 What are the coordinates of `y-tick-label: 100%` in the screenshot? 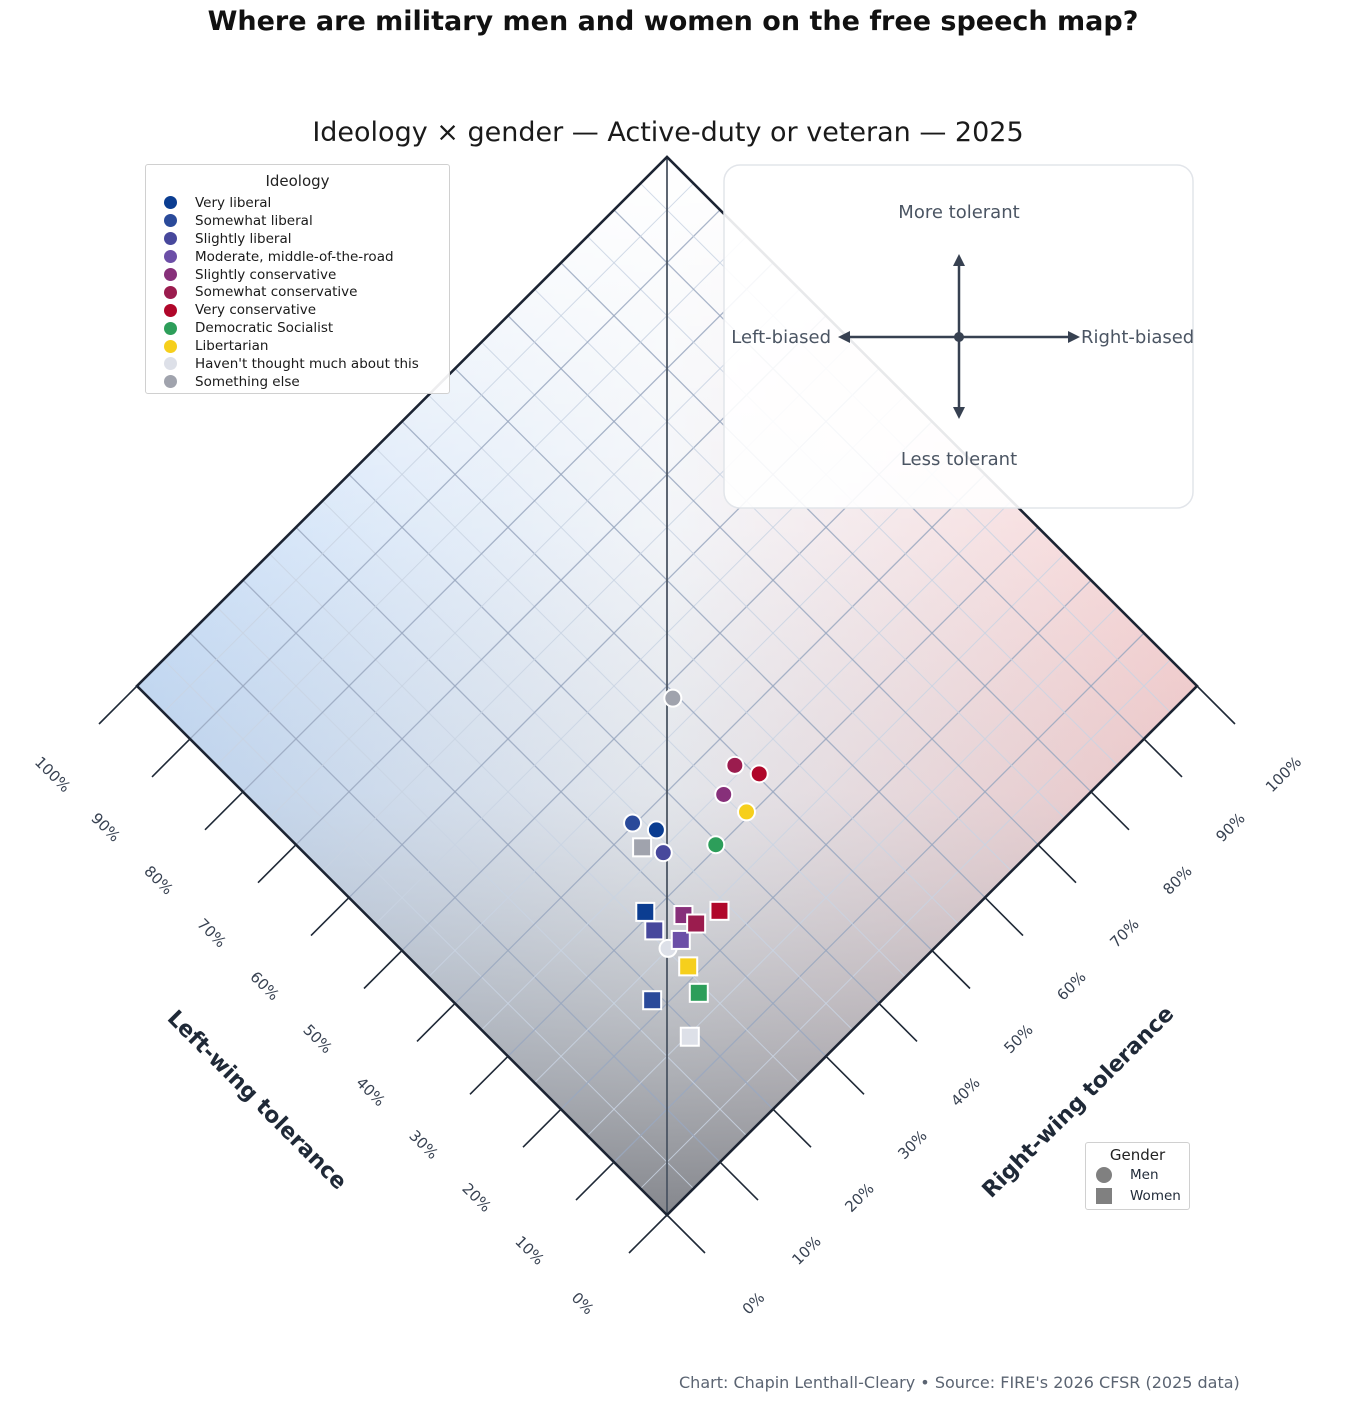 It's located at (1283, 774).